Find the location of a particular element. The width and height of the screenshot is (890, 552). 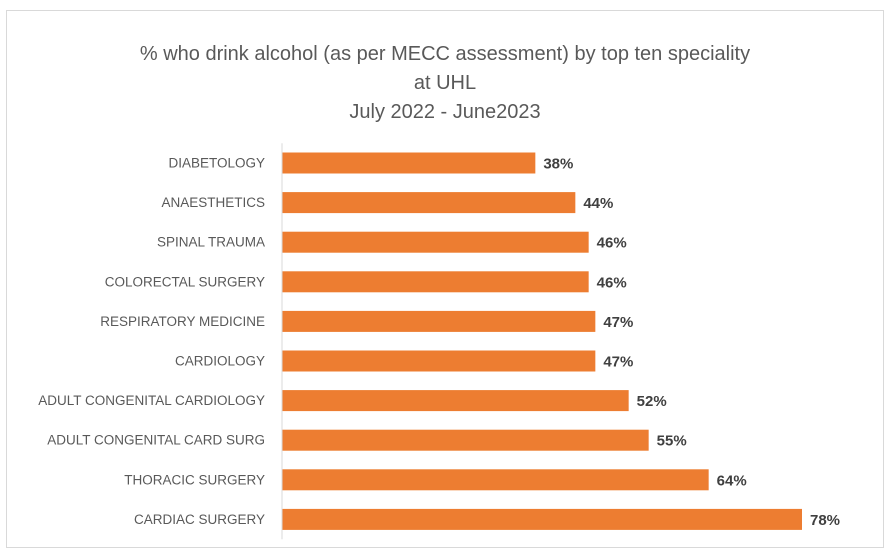

category-label-respiratory-medicine: RESPIRATORY MEDICINE is located at coordinates (182, 321).